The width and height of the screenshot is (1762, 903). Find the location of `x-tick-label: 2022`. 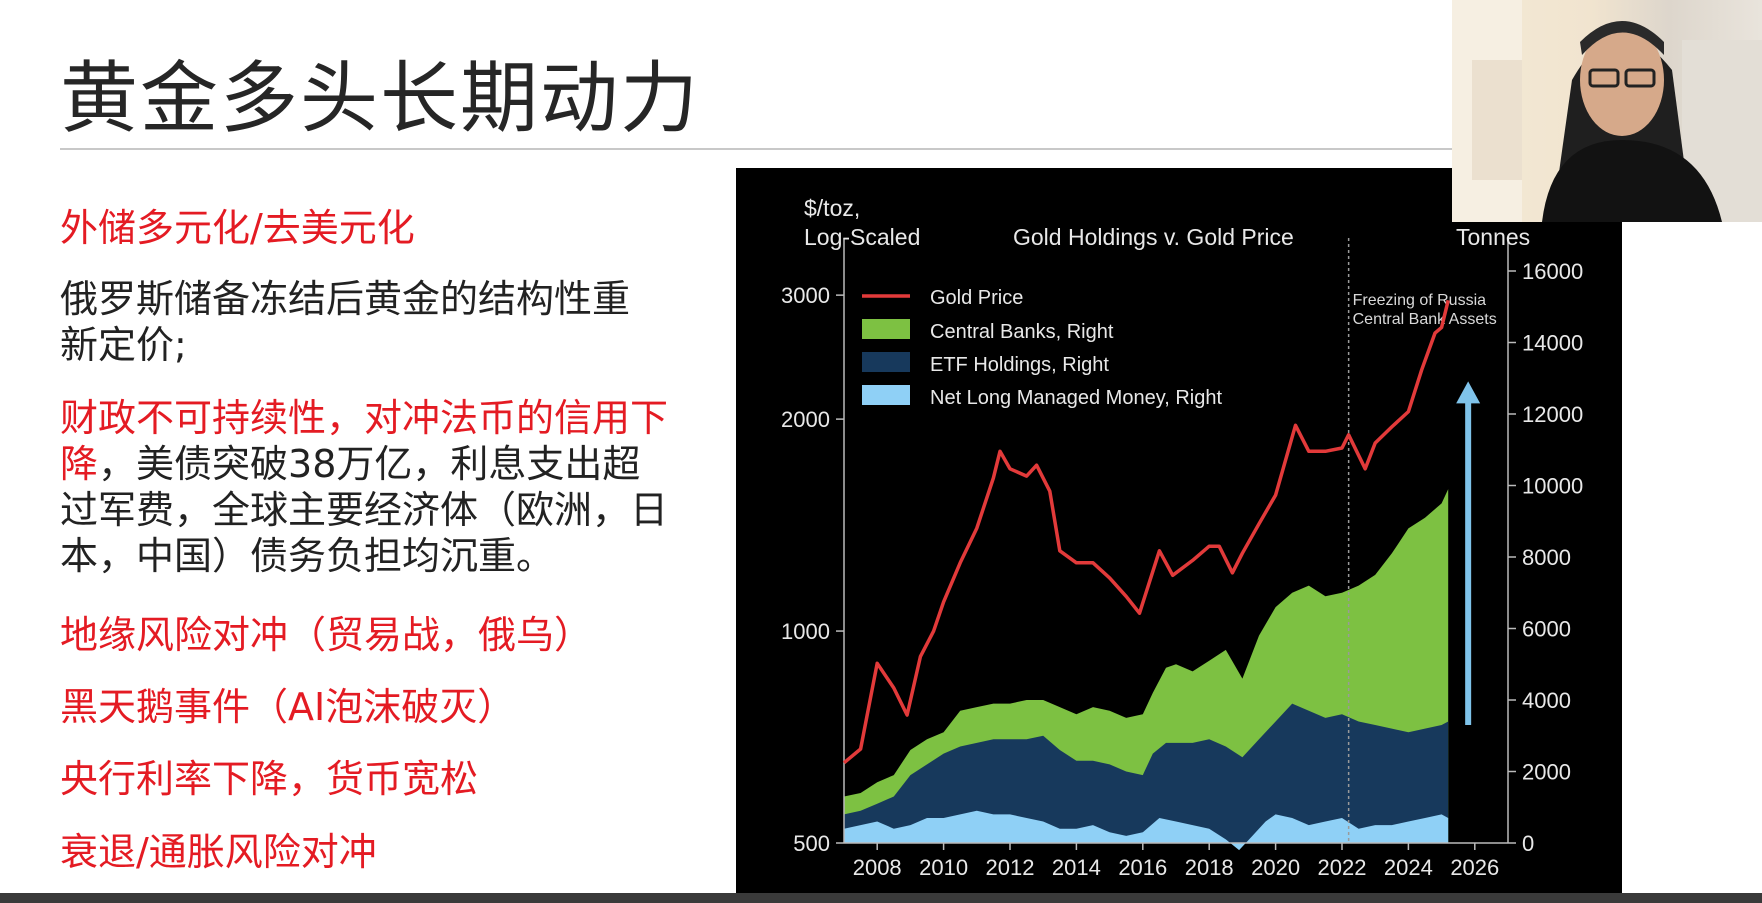

x-tick-label: 2022 is located at coordinates (1342, 867).